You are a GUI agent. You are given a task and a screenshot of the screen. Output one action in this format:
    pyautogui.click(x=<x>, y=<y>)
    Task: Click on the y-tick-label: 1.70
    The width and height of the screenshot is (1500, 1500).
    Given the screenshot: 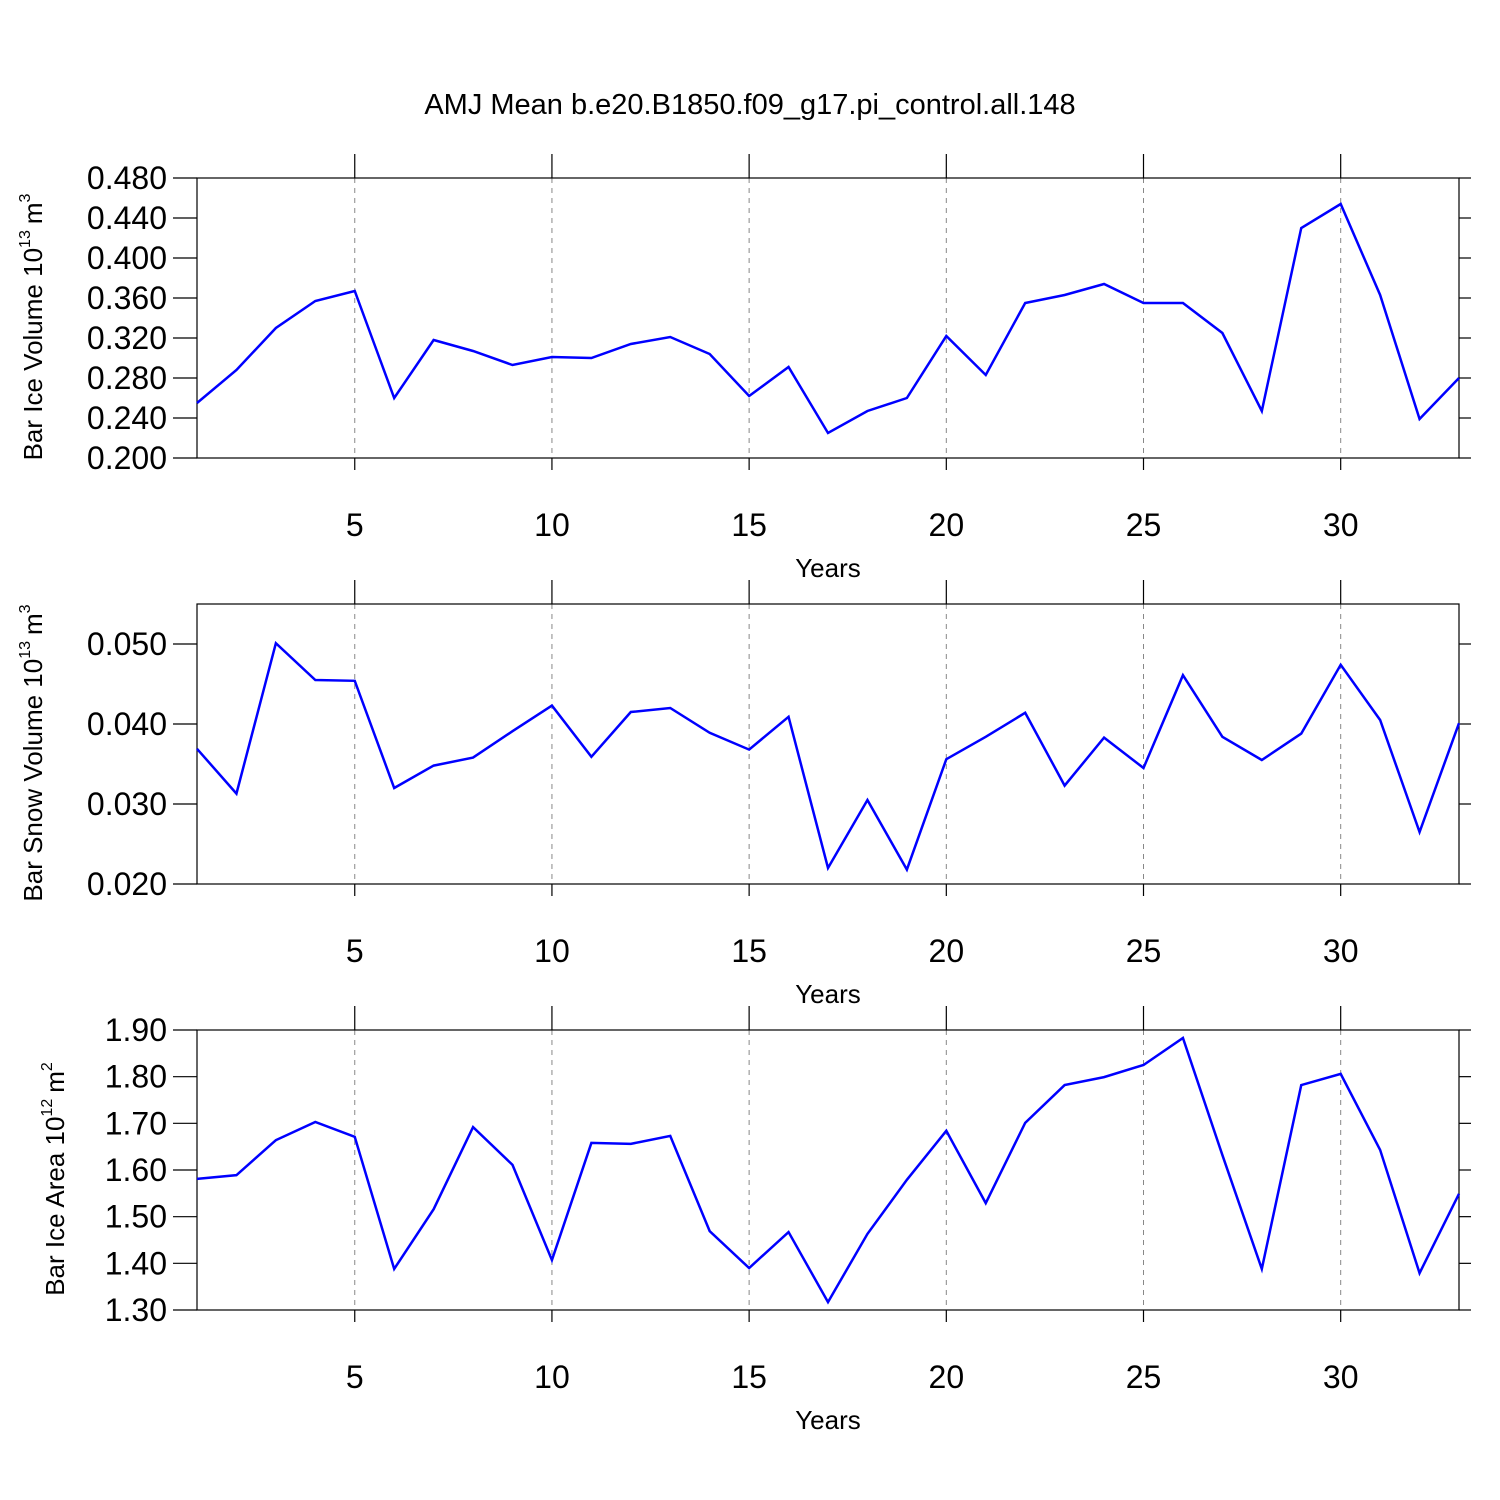 What is the action you would take?
    pyautogui.click(x=136, y=1123)
    